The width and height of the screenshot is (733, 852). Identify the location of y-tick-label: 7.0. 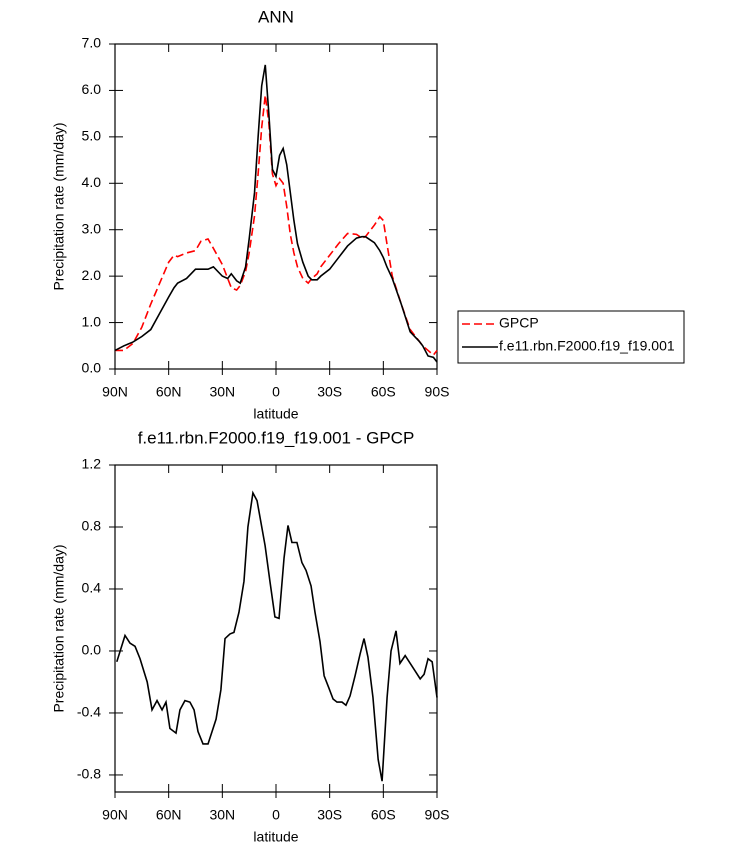
(92, 43).